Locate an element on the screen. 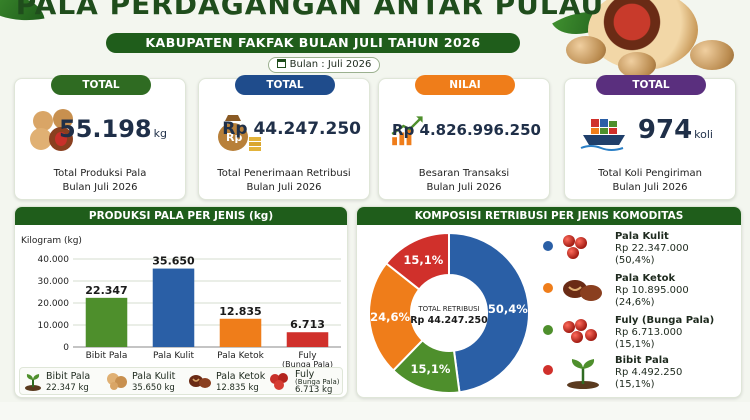 Image resolution: width=750 pixels, height=420 pixels. period-badge: Bulan : Juli 2026 is located at coordinates (324, 65).